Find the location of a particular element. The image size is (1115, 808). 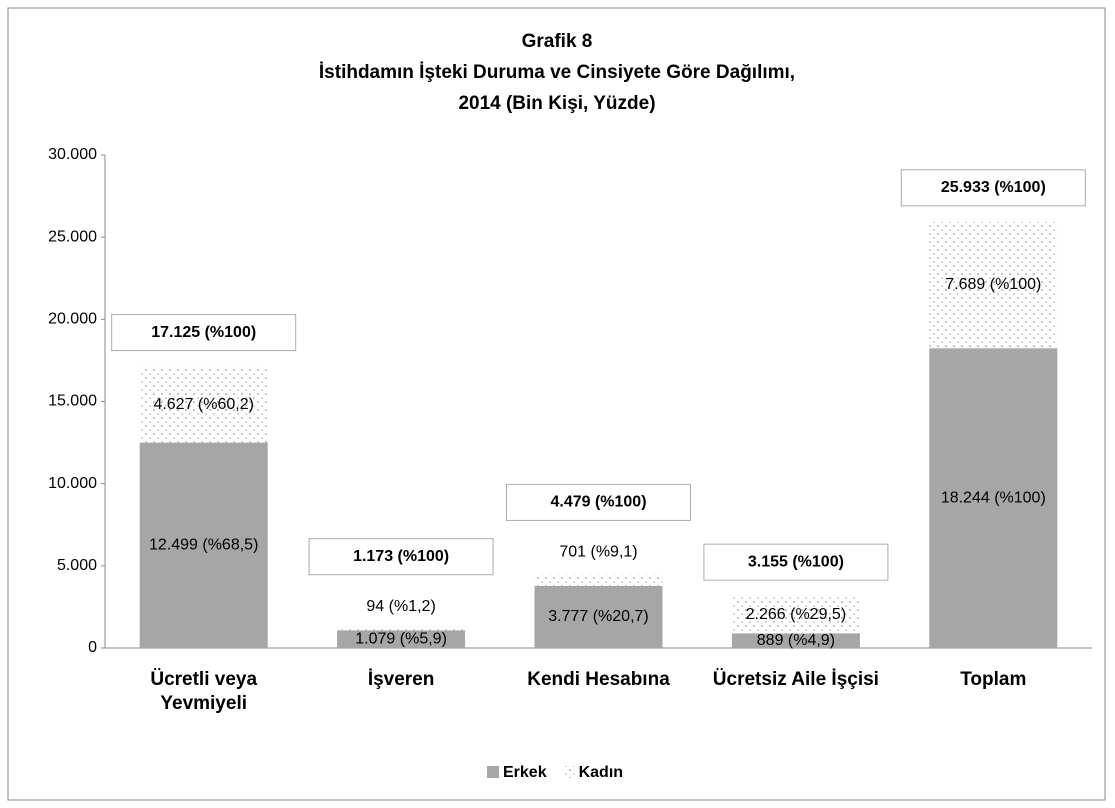

total-label: 3.155 (%100) is located at coordinates (796, 561).